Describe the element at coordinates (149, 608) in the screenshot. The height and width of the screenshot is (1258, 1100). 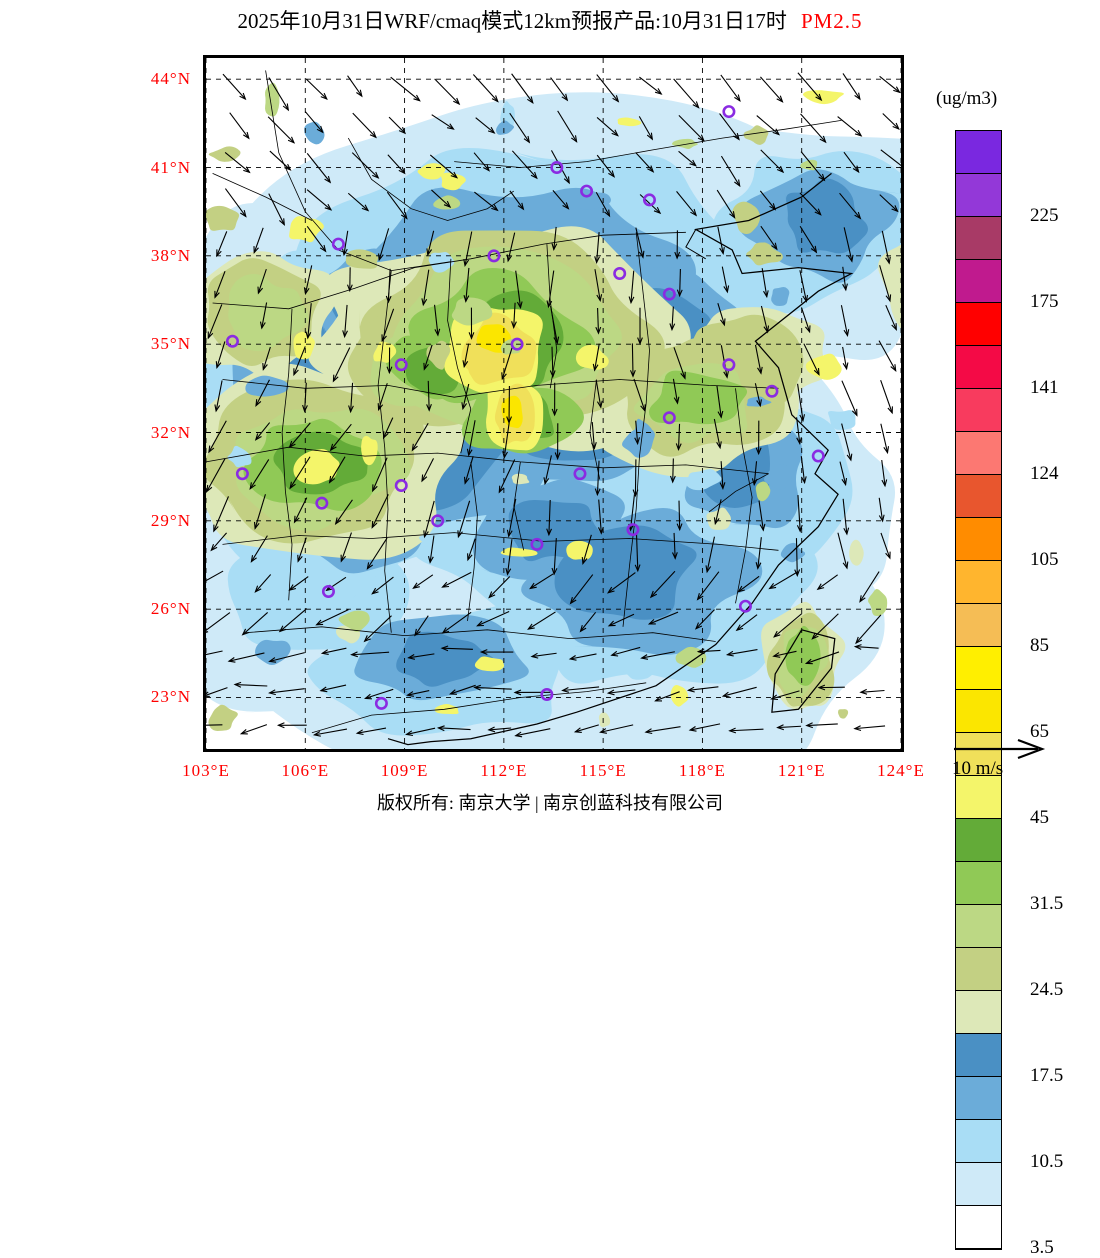
I see `lat-tick-label: 26°N` at that location.